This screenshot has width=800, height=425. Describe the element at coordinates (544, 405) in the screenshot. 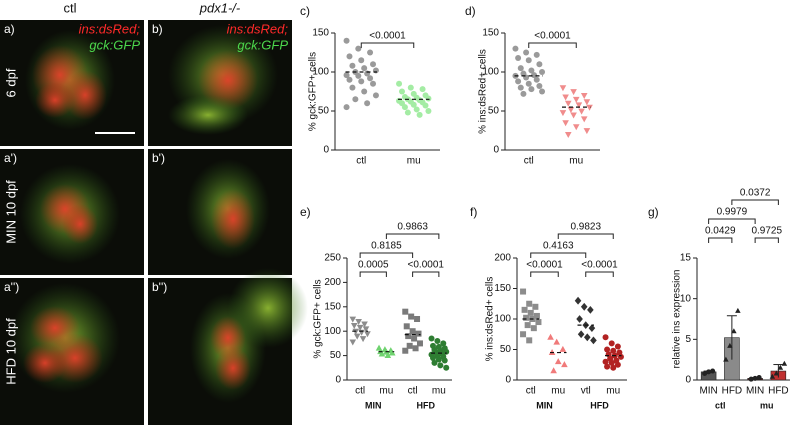

I see `group-label: MIN` at that location.